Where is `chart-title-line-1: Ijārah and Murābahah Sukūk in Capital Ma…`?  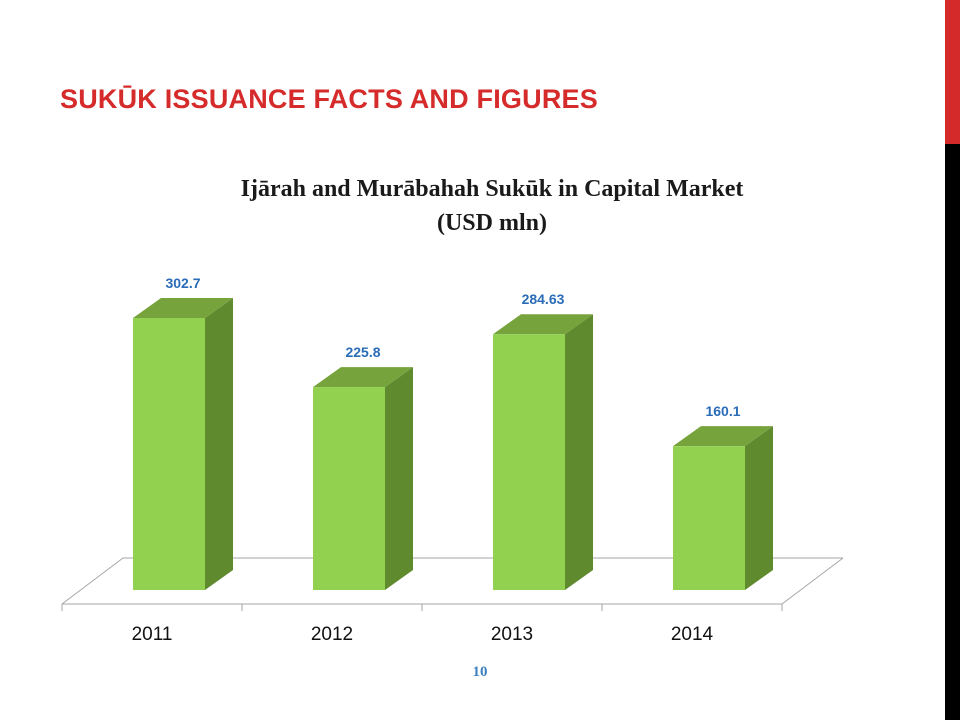 chart-title-line-1: Ijārah and Murābahah Sukūk in Capital Ma… is located at coordinates (492, 189).